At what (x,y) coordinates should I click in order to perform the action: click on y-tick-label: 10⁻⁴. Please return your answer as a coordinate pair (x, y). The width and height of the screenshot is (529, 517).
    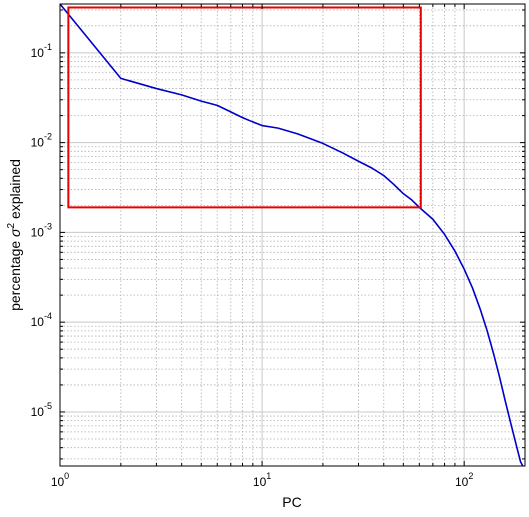
    Looking at the image, I should click on (41, 320).